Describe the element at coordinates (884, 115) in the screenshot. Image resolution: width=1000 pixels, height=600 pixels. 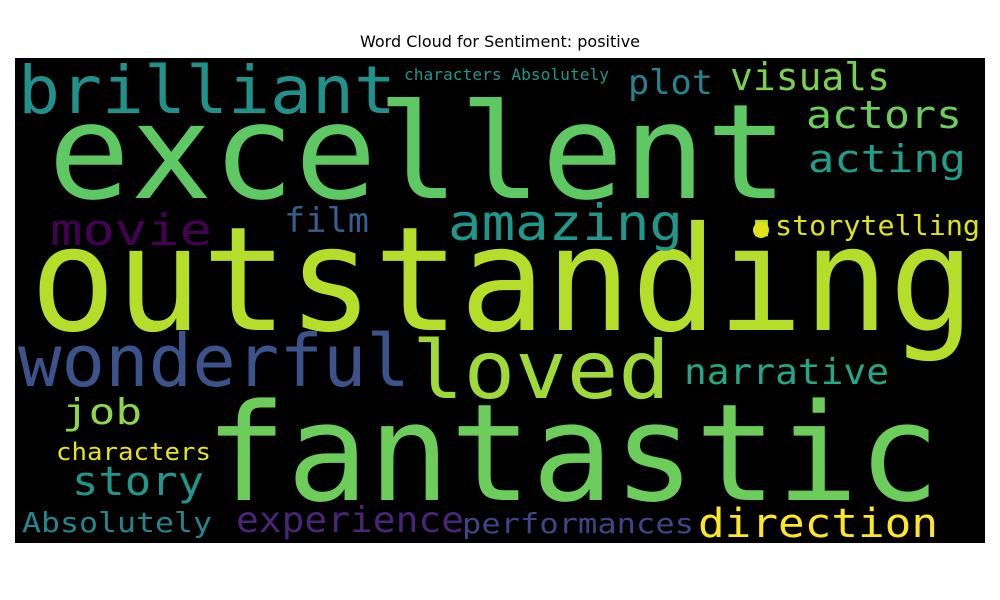
I see `word-actors: actors` at that location.